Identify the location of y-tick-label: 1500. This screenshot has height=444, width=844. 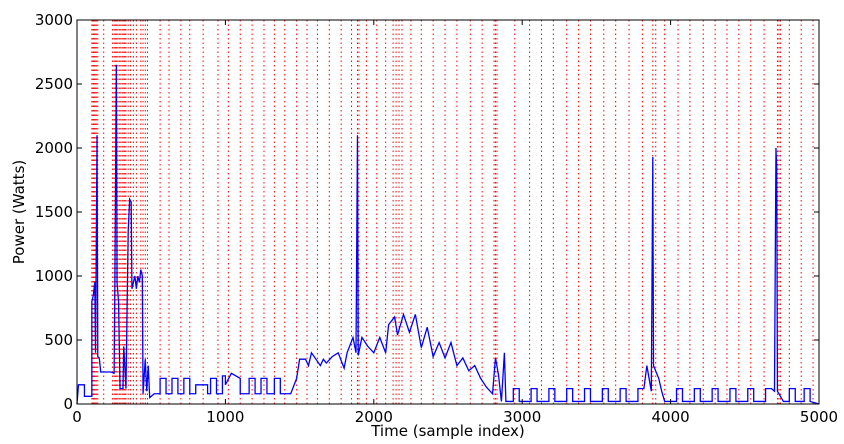
(54, 212).